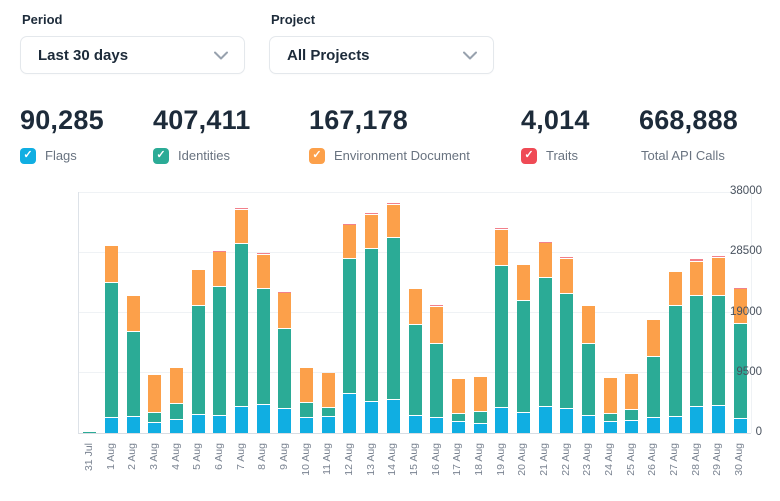 Image resolution: width=780 pixels, height=501 pixels. What do you see at coordinates (415, 134) in the screenshot?
I see `stat-environment-document: 167,178 ✓ Environment Document` at bounding box center [415, 134].